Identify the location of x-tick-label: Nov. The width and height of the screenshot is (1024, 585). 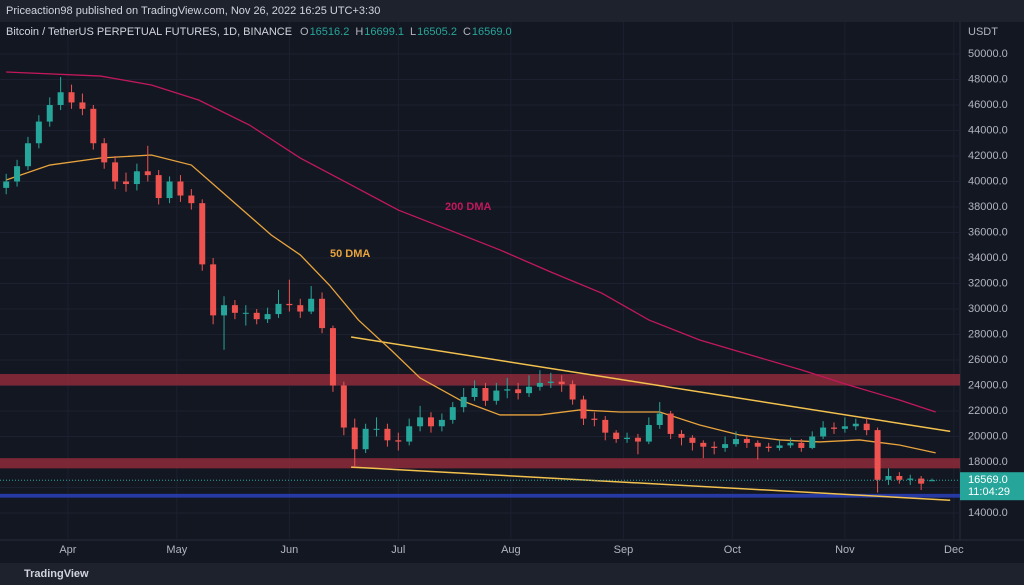
(845, 550).